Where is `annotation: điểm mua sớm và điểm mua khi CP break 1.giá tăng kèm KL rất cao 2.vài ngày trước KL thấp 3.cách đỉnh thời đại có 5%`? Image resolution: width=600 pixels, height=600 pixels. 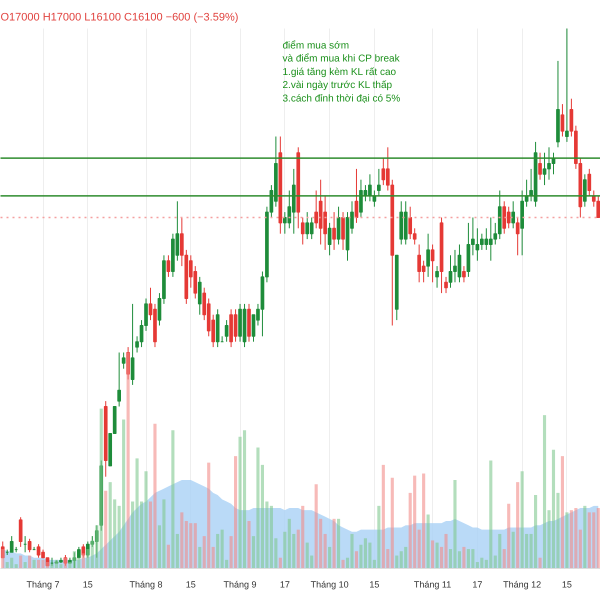
annotation: điểm mua sớm và điểm mua khi CP break 1.giá tăng kèm KL rất cao 2.vài ngày trước KL thấp 3.cách đỉnh thời đại có 5% is located at coordinates (341, 72).